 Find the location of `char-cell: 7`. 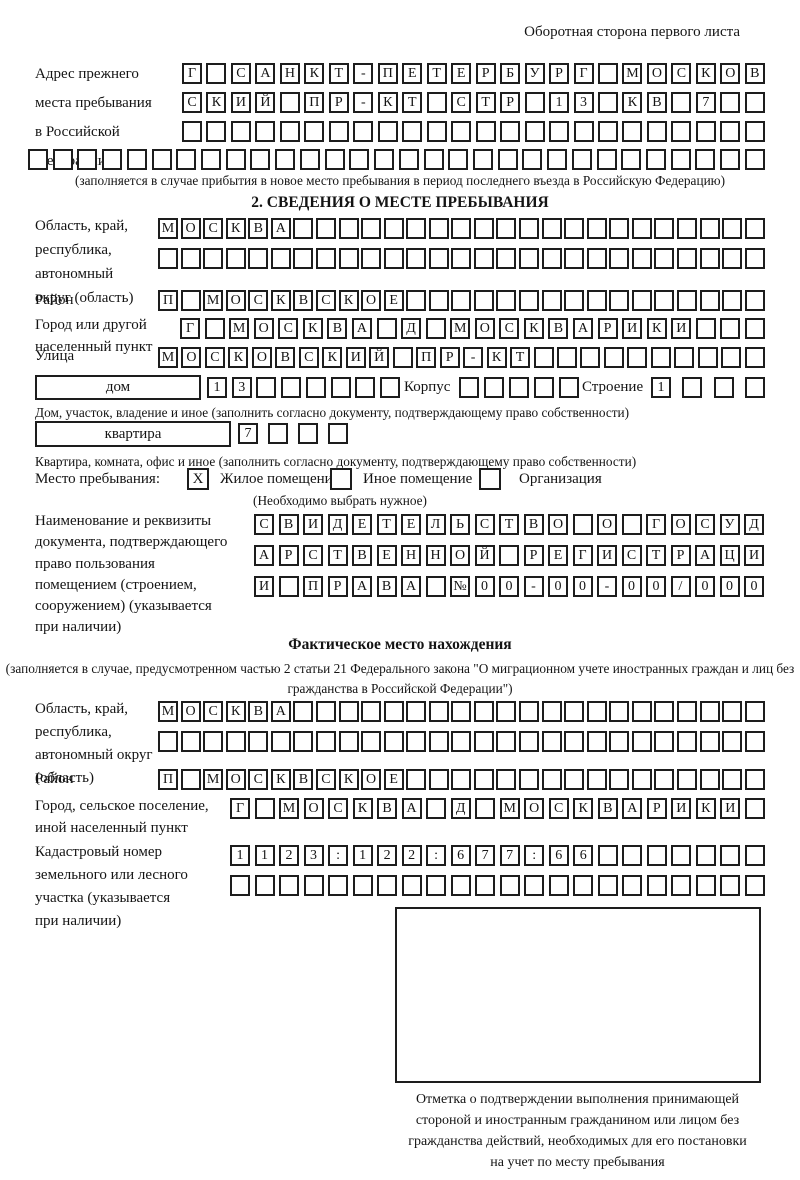

char-cell: 7 is located at coordinates (509, 855).